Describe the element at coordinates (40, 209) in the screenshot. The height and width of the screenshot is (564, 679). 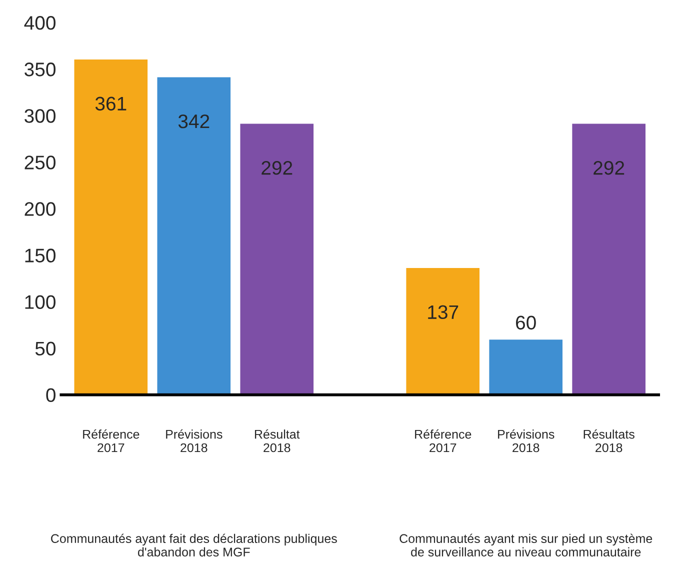
I see `y-tick-label: 200` at that location.